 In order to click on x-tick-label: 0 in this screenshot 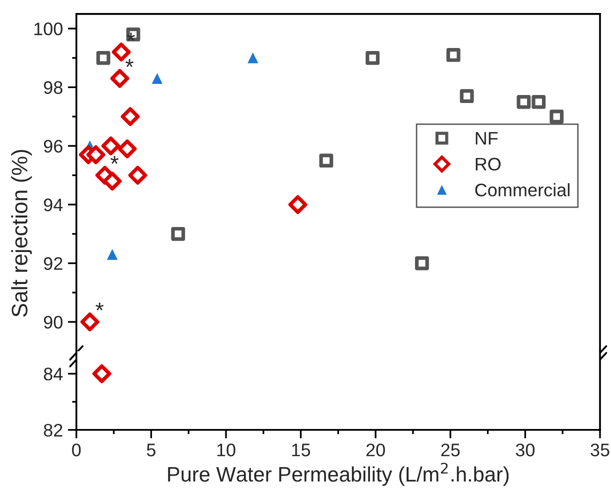, I will do `click(76, 450)`.